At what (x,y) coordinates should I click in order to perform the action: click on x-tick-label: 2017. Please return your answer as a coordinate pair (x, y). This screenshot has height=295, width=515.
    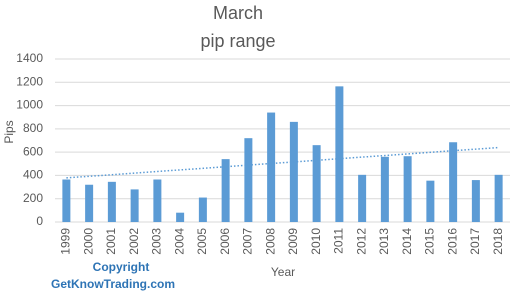
    Looking at the image, I should click on (475, 241).